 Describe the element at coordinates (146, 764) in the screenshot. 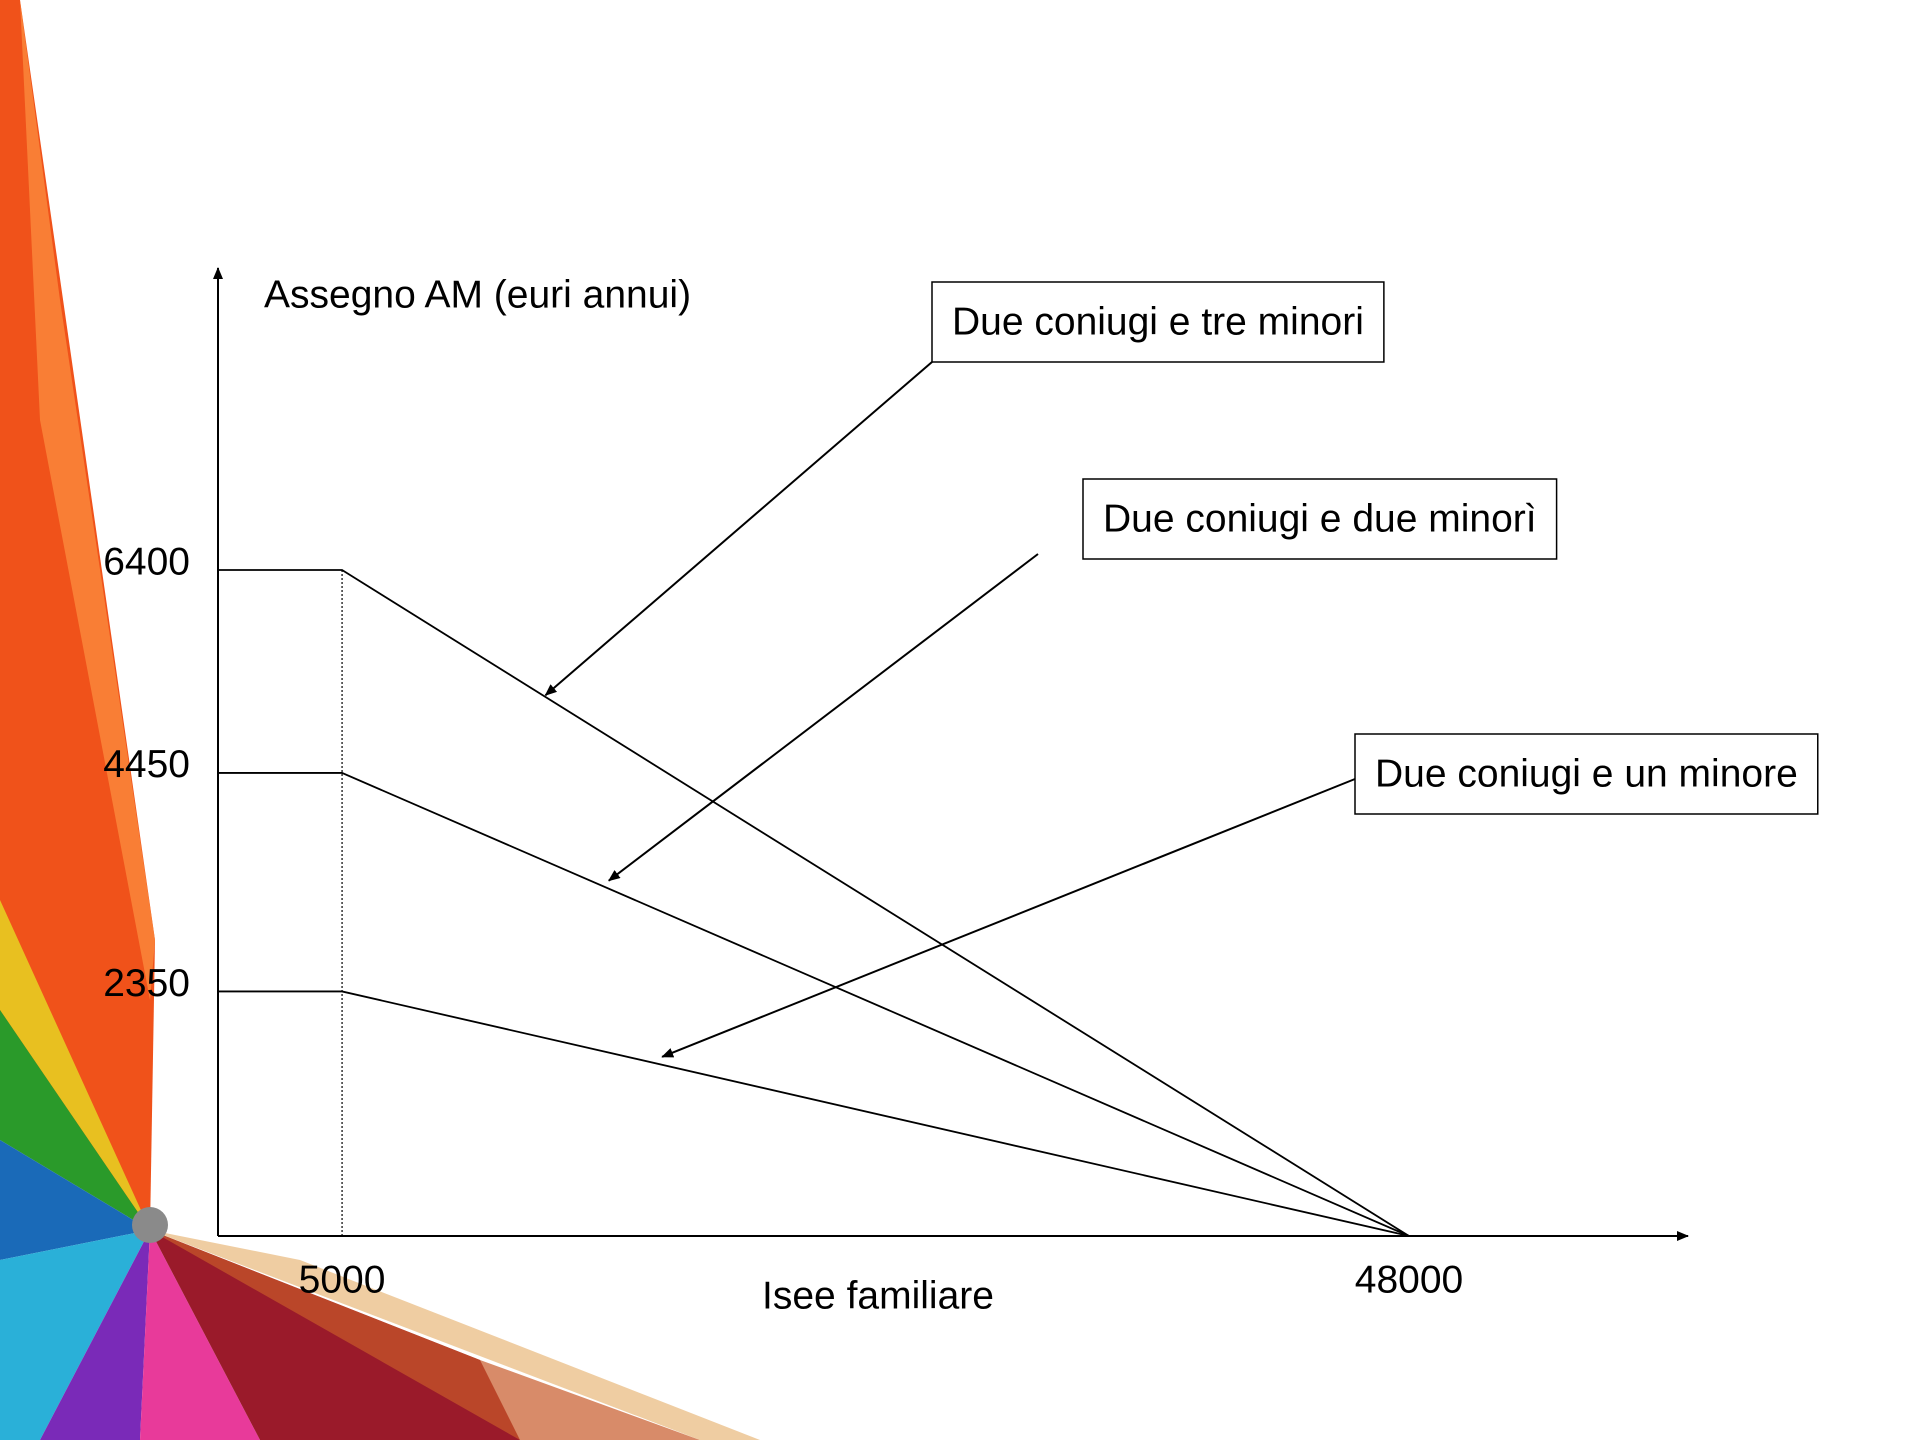

I see `y-tick-label: 4450` at that location.